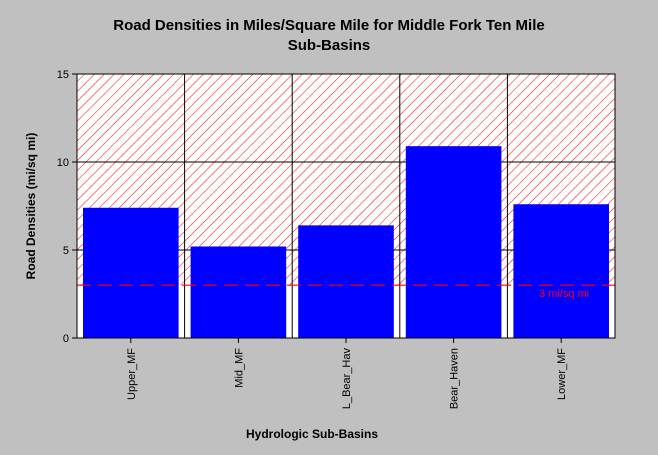 The height and width of the screenshot is (455, 658). I want to click on bar-mid-mf, so click(238, 292).